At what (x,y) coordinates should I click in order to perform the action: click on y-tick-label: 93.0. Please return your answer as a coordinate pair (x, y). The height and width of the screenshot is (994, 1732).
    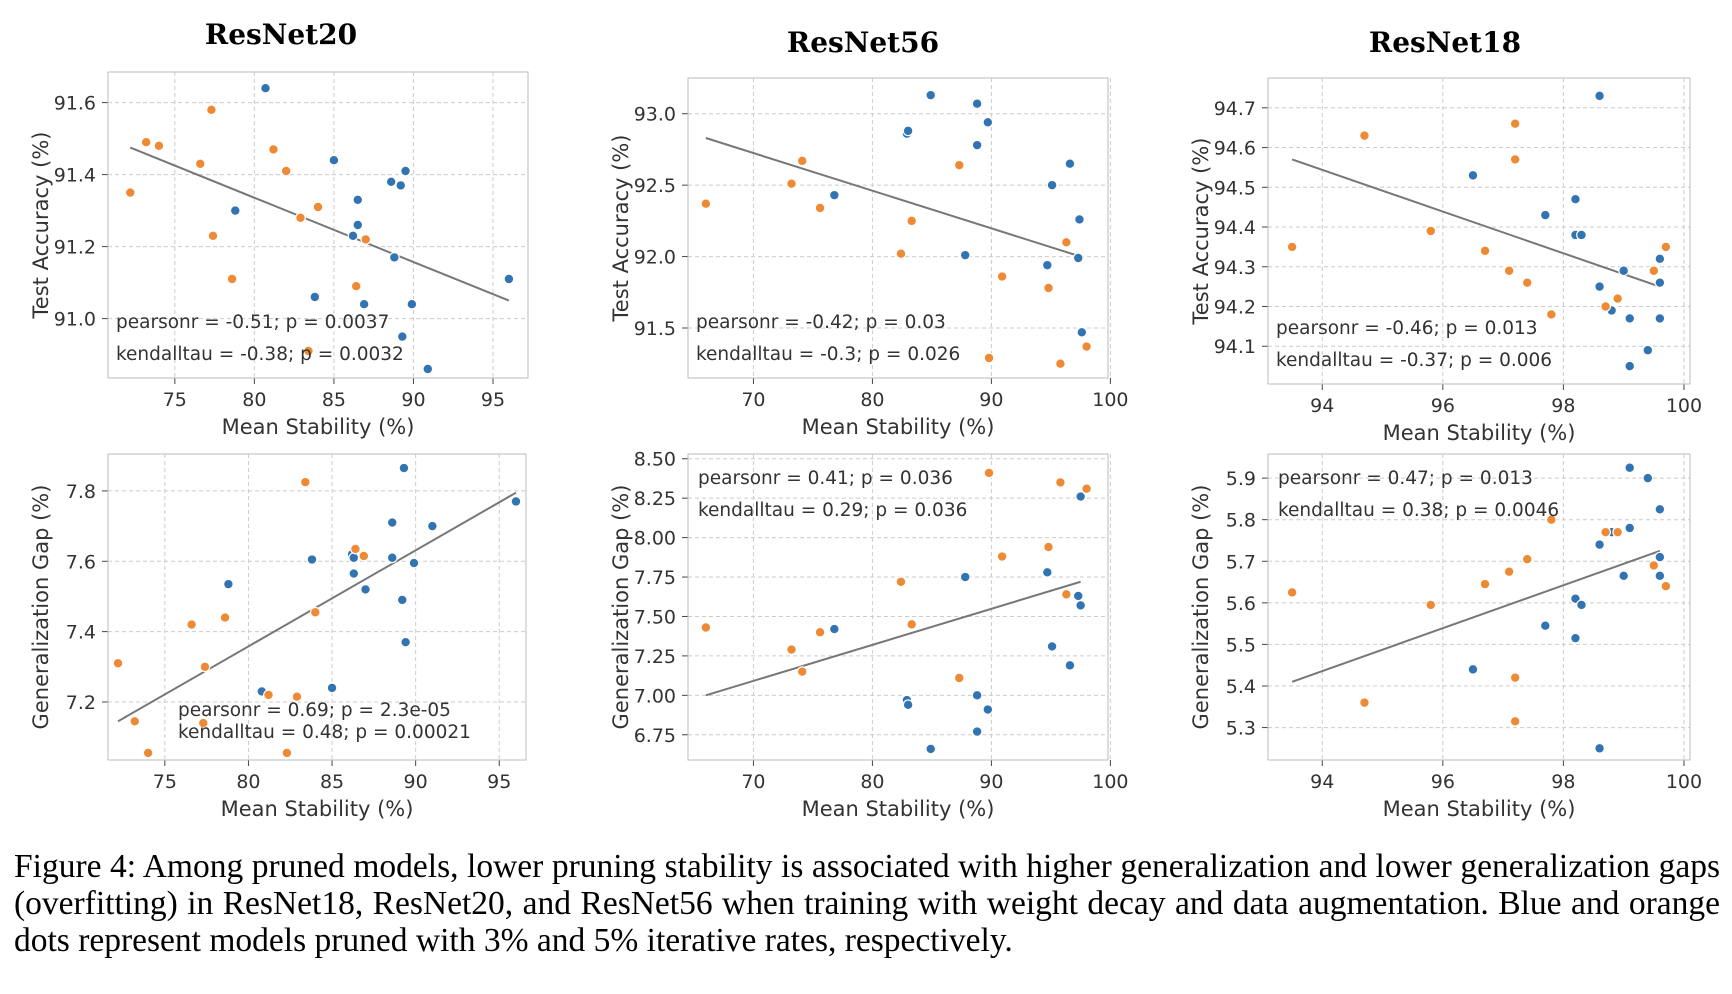
    Looking at the image, I should click on (655, 115).